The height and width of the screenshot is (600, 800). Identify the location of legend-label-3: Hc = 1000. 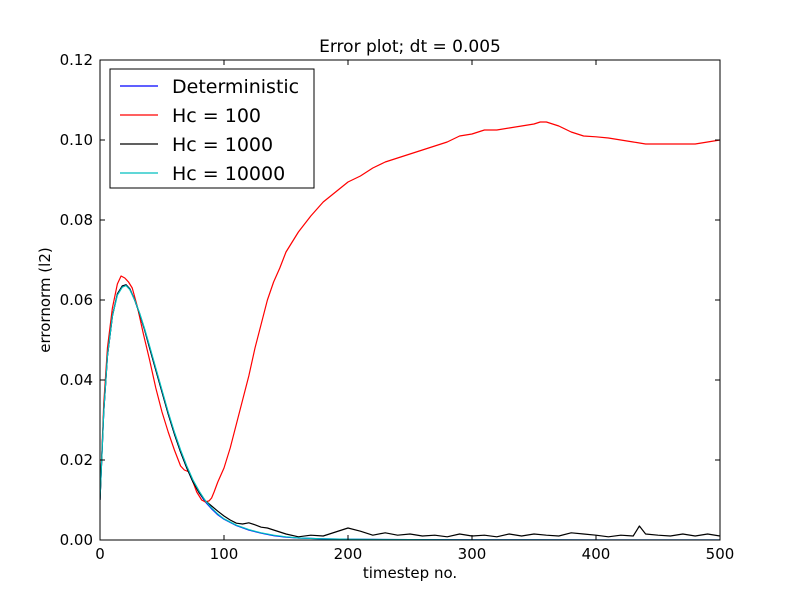
(222, 145).